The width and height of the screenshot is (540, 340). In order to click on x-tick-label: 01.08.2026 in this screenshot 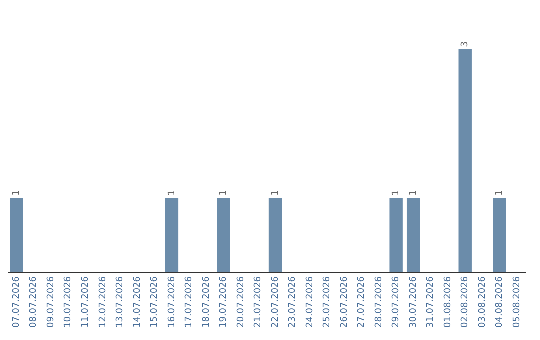, I will do `click(448, 302)`.